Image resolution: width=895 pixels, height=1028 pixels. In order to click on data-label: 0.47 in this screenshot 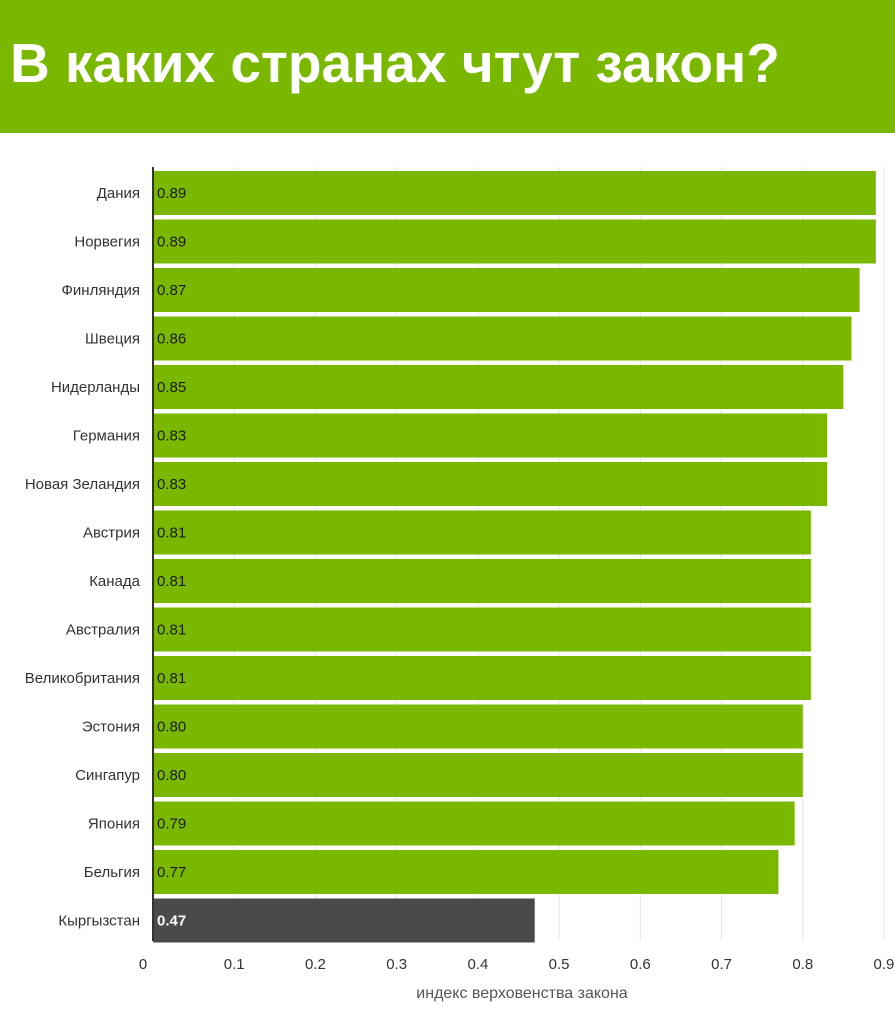, I will do `click(171, 921)`.